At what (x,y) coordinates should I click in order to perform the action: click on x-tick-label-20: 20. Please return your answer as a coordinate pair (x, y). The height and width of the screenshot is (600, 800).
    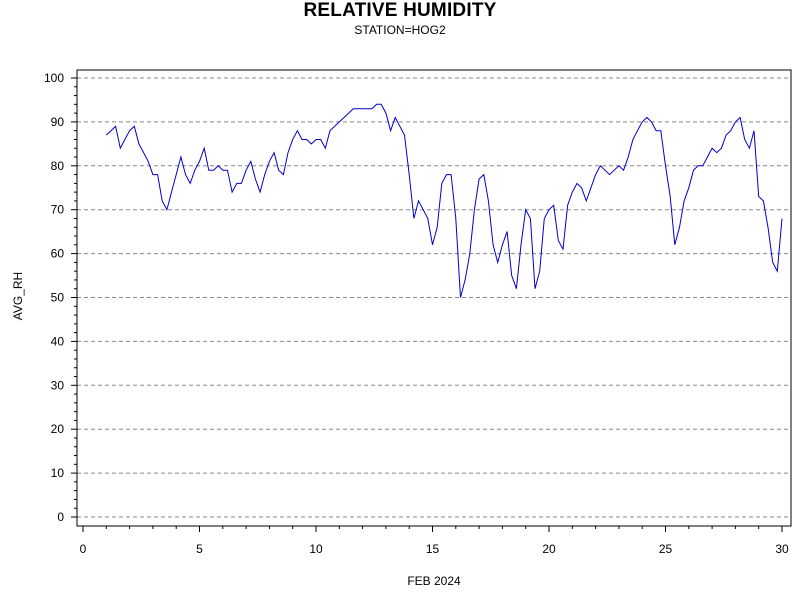
    Looking at the image, I should click on (549, 549).